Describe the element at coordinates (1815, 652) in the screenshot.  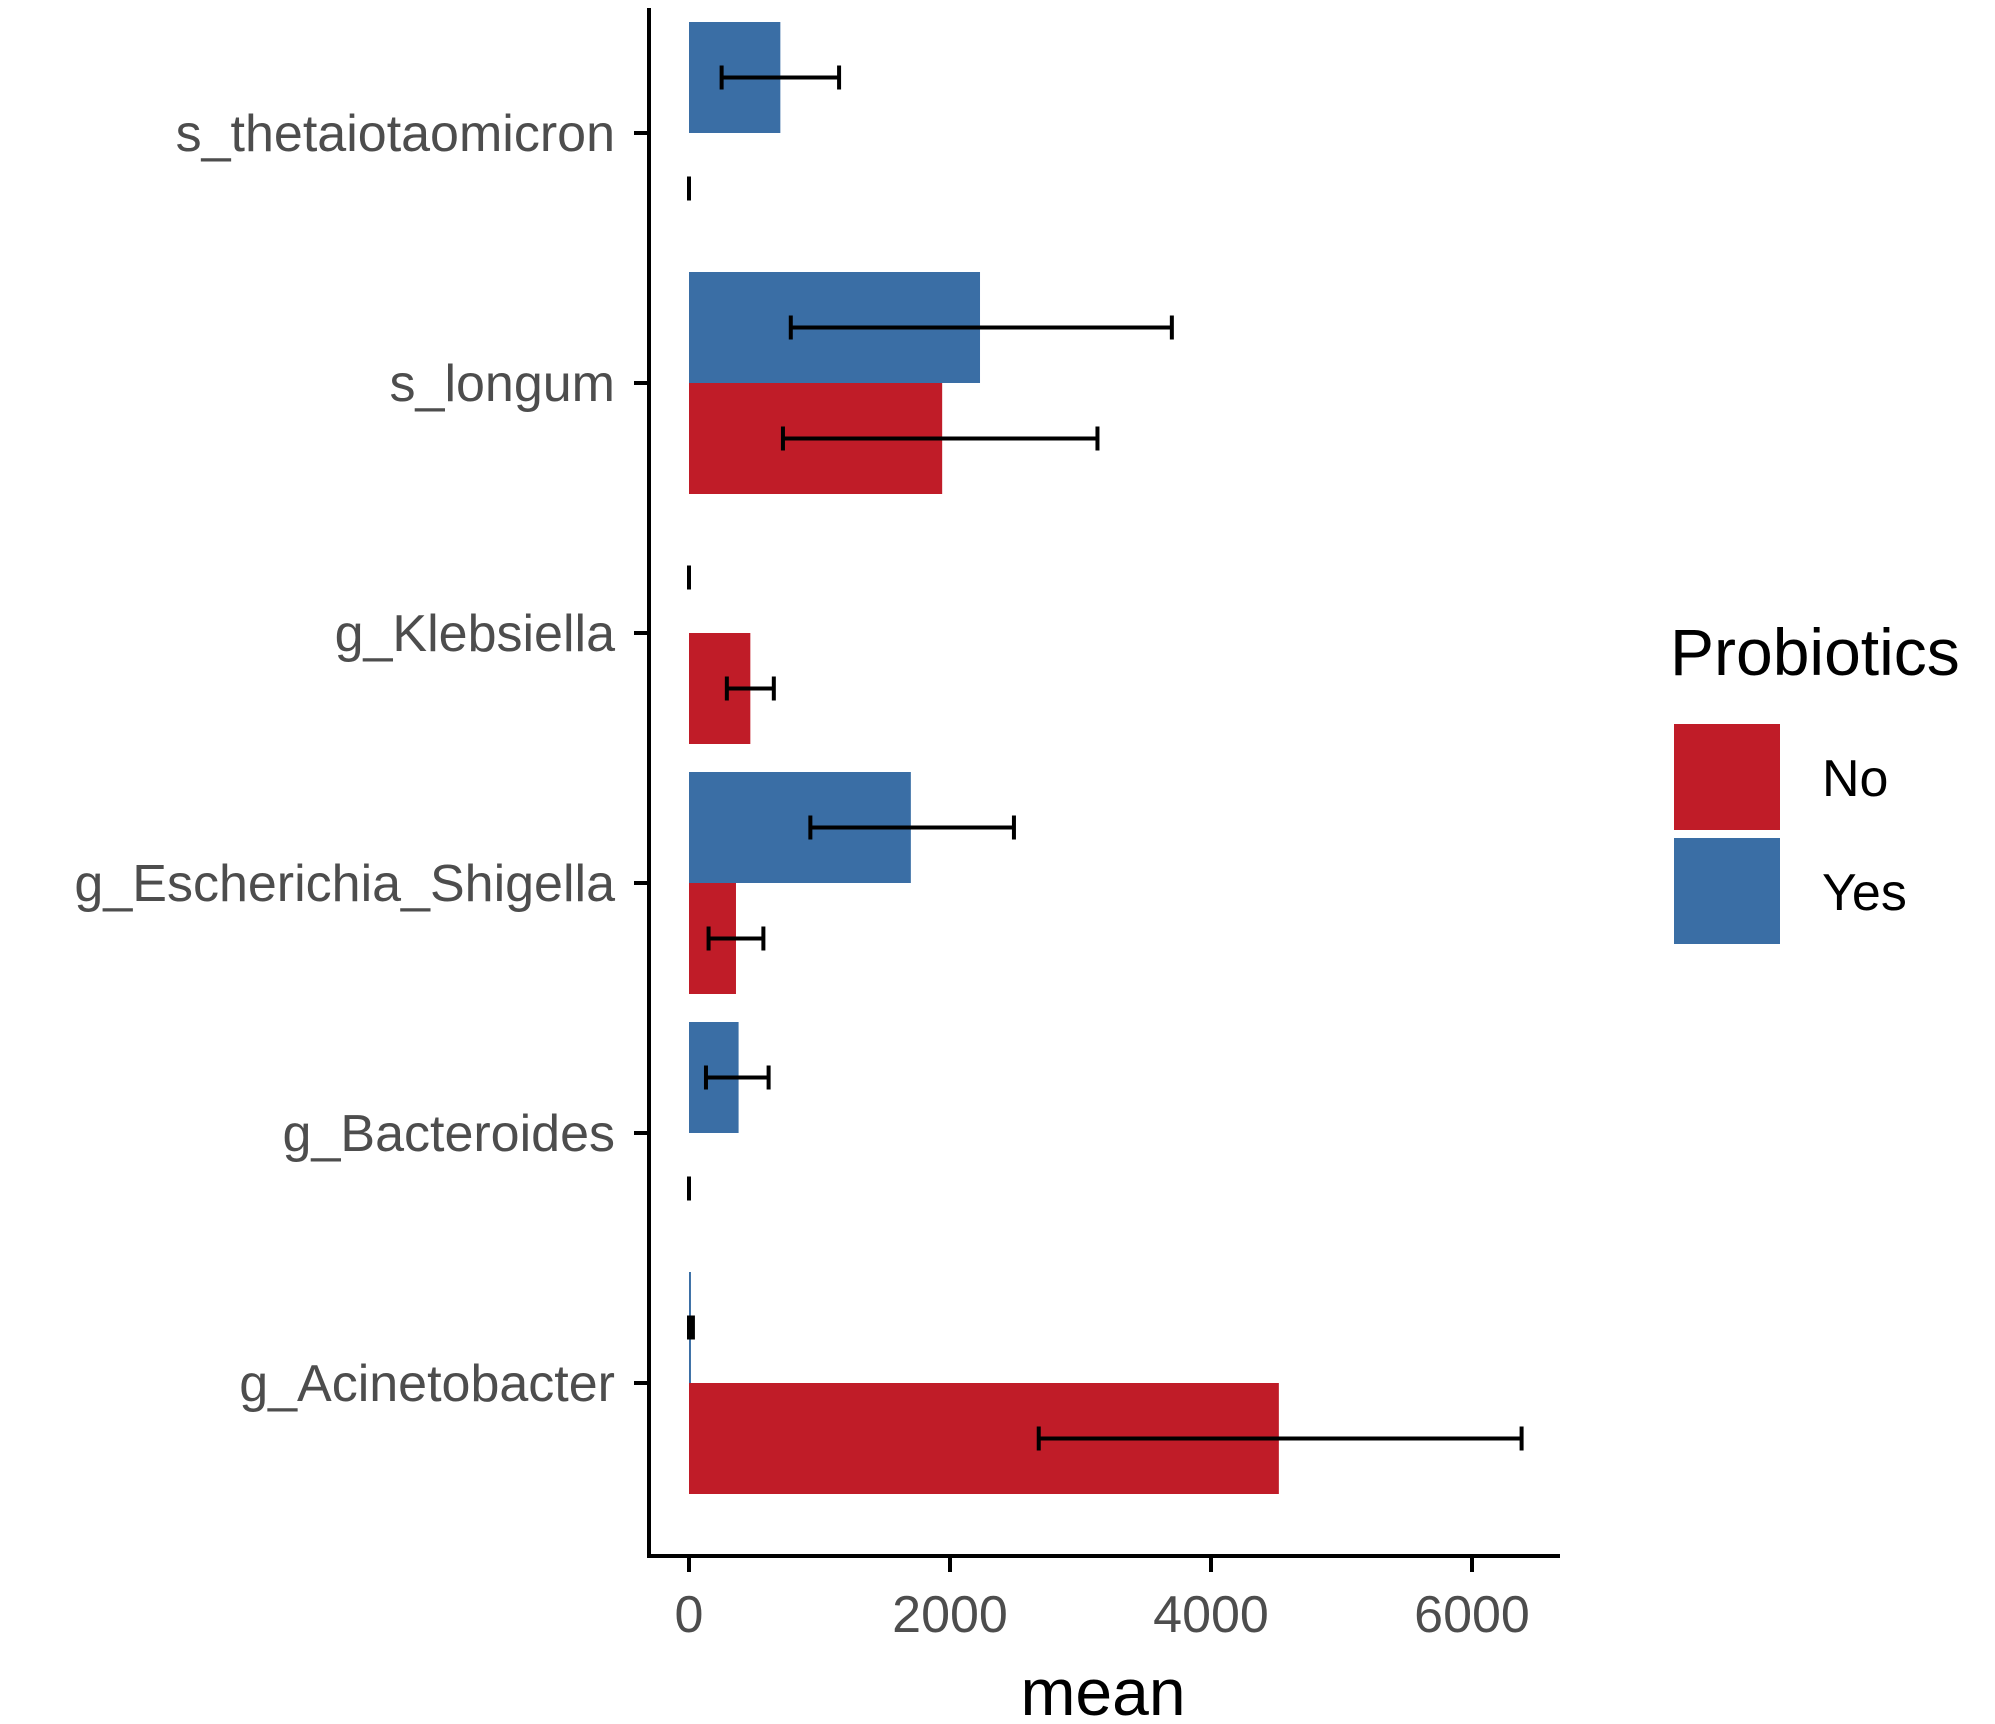
I see `legend-title: Probiotics` at that location.